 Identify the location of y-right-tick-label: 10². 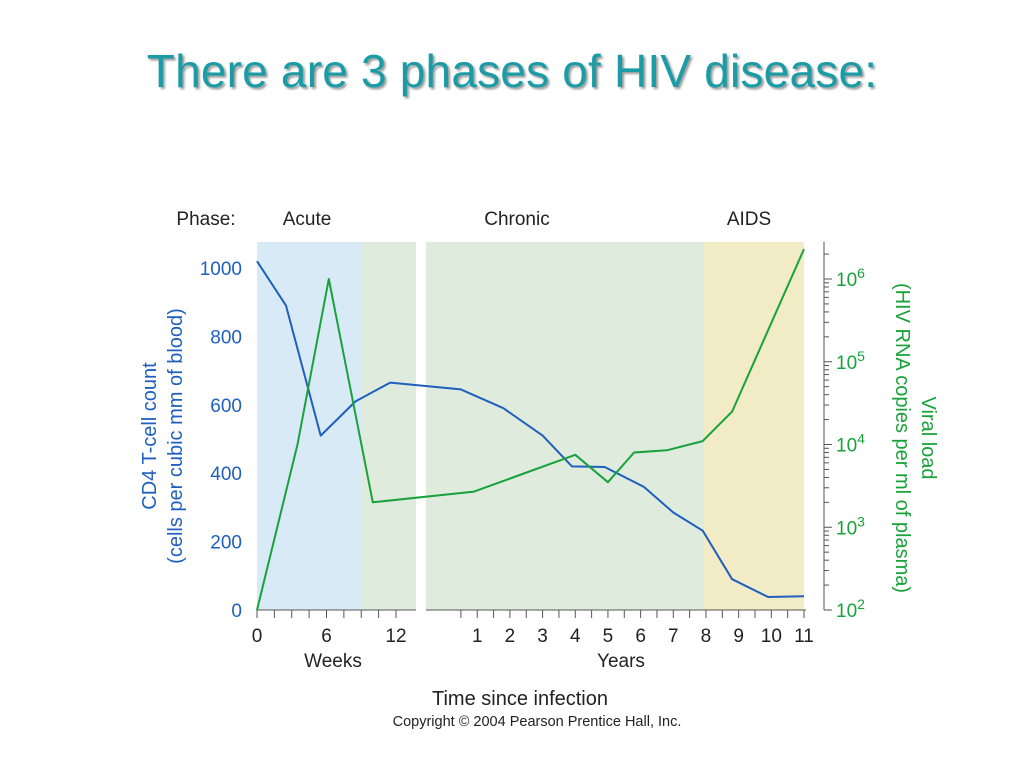
(850, 609).